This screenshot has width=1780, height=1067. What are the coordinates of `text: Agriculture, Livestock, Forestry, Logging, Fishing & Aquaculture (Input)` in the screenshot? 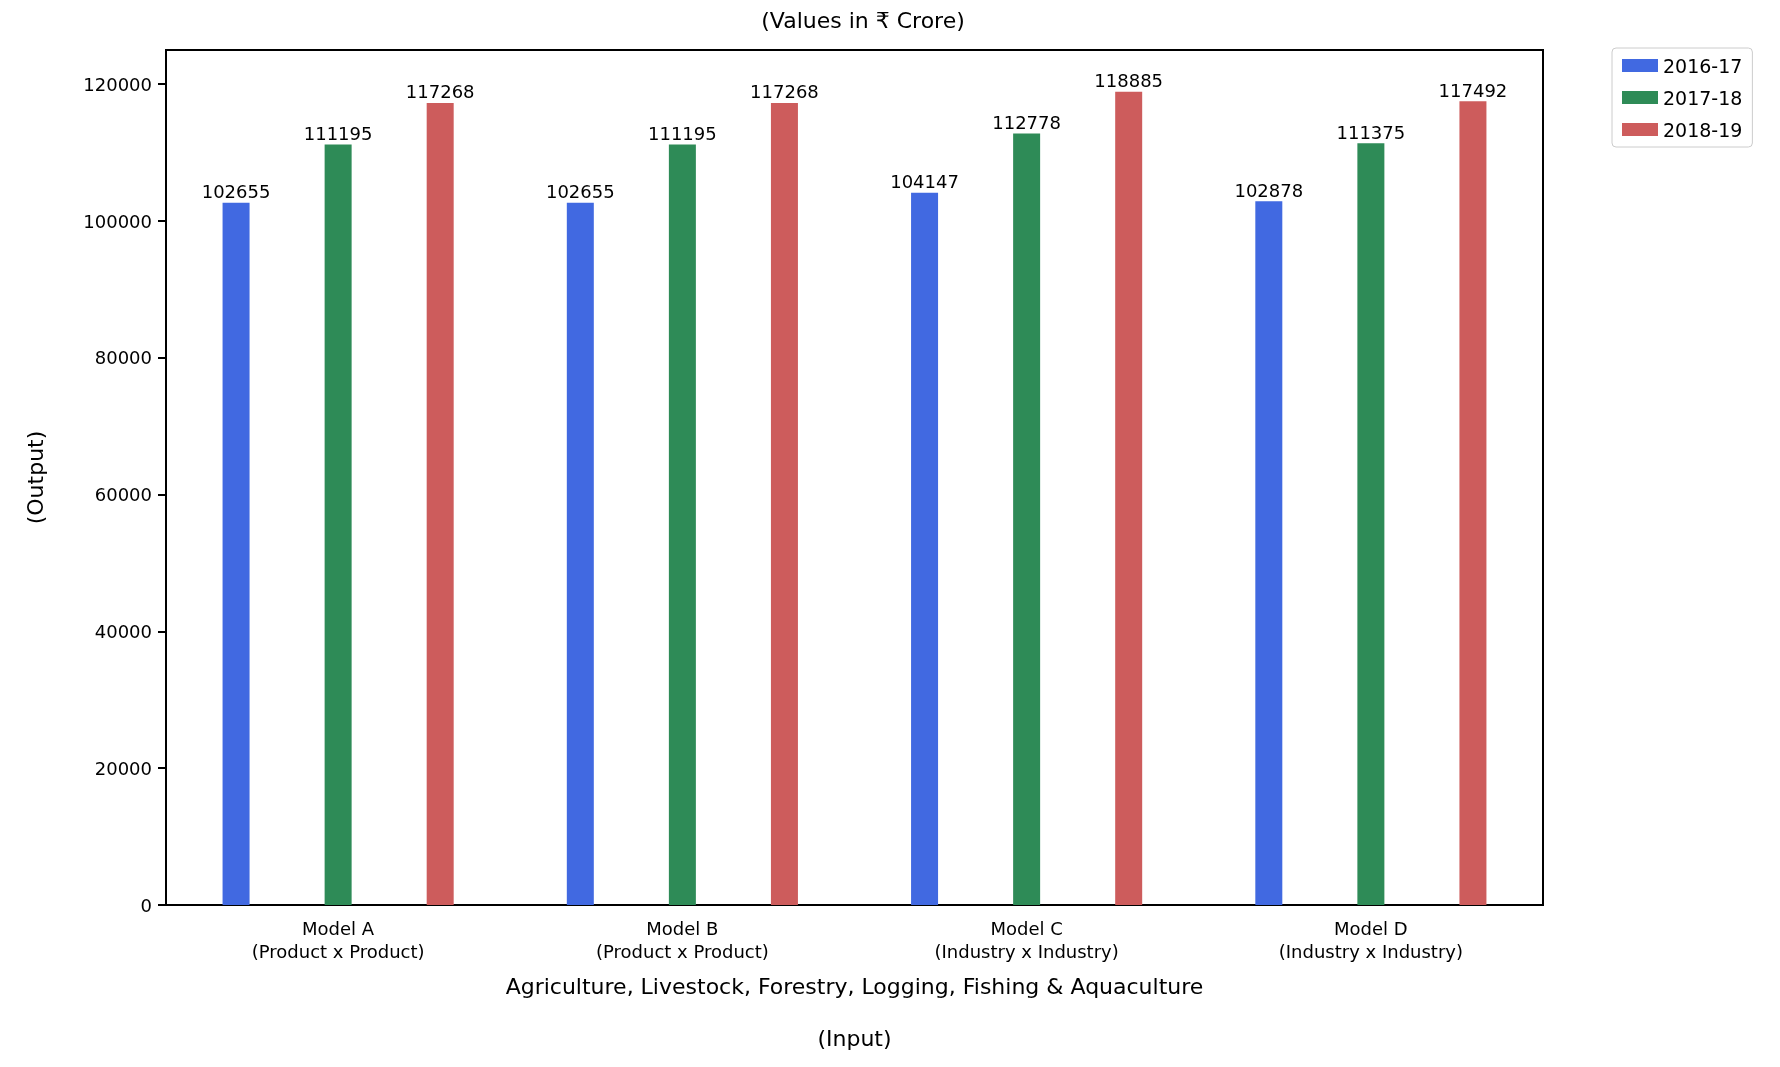 It's located at (854, 1012).